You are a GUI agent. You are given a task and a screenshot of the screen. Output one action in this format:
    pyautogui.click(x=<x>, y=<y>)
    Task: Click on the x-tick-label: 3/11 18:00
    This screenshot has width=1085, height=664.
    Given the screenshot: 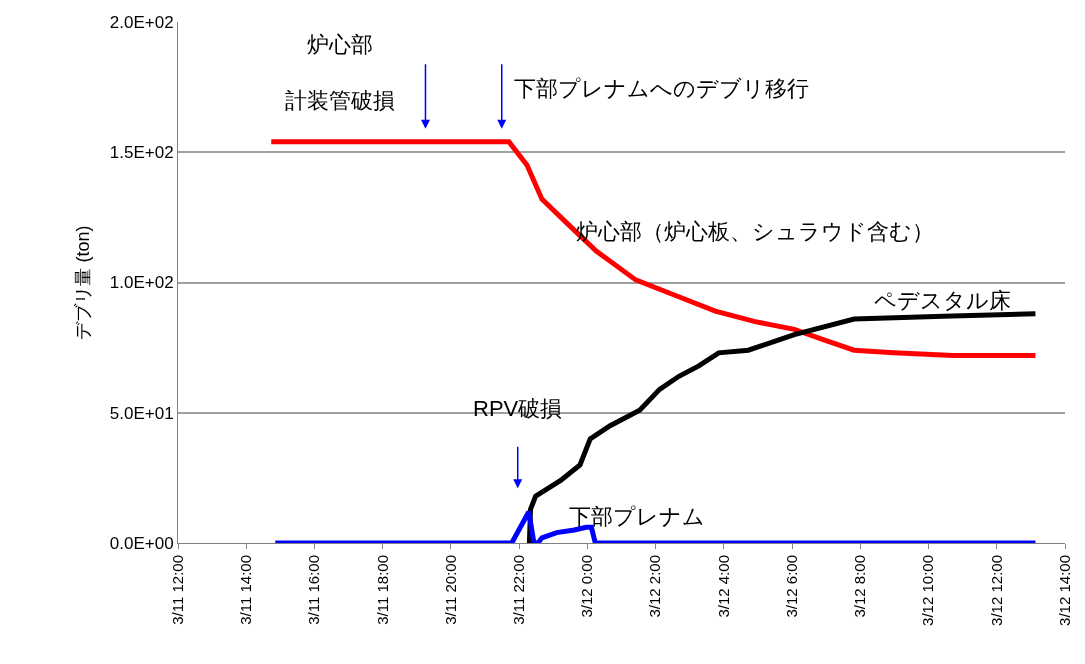 What is the action you would take?
    pyautogui.click(x=382, y=590)
    